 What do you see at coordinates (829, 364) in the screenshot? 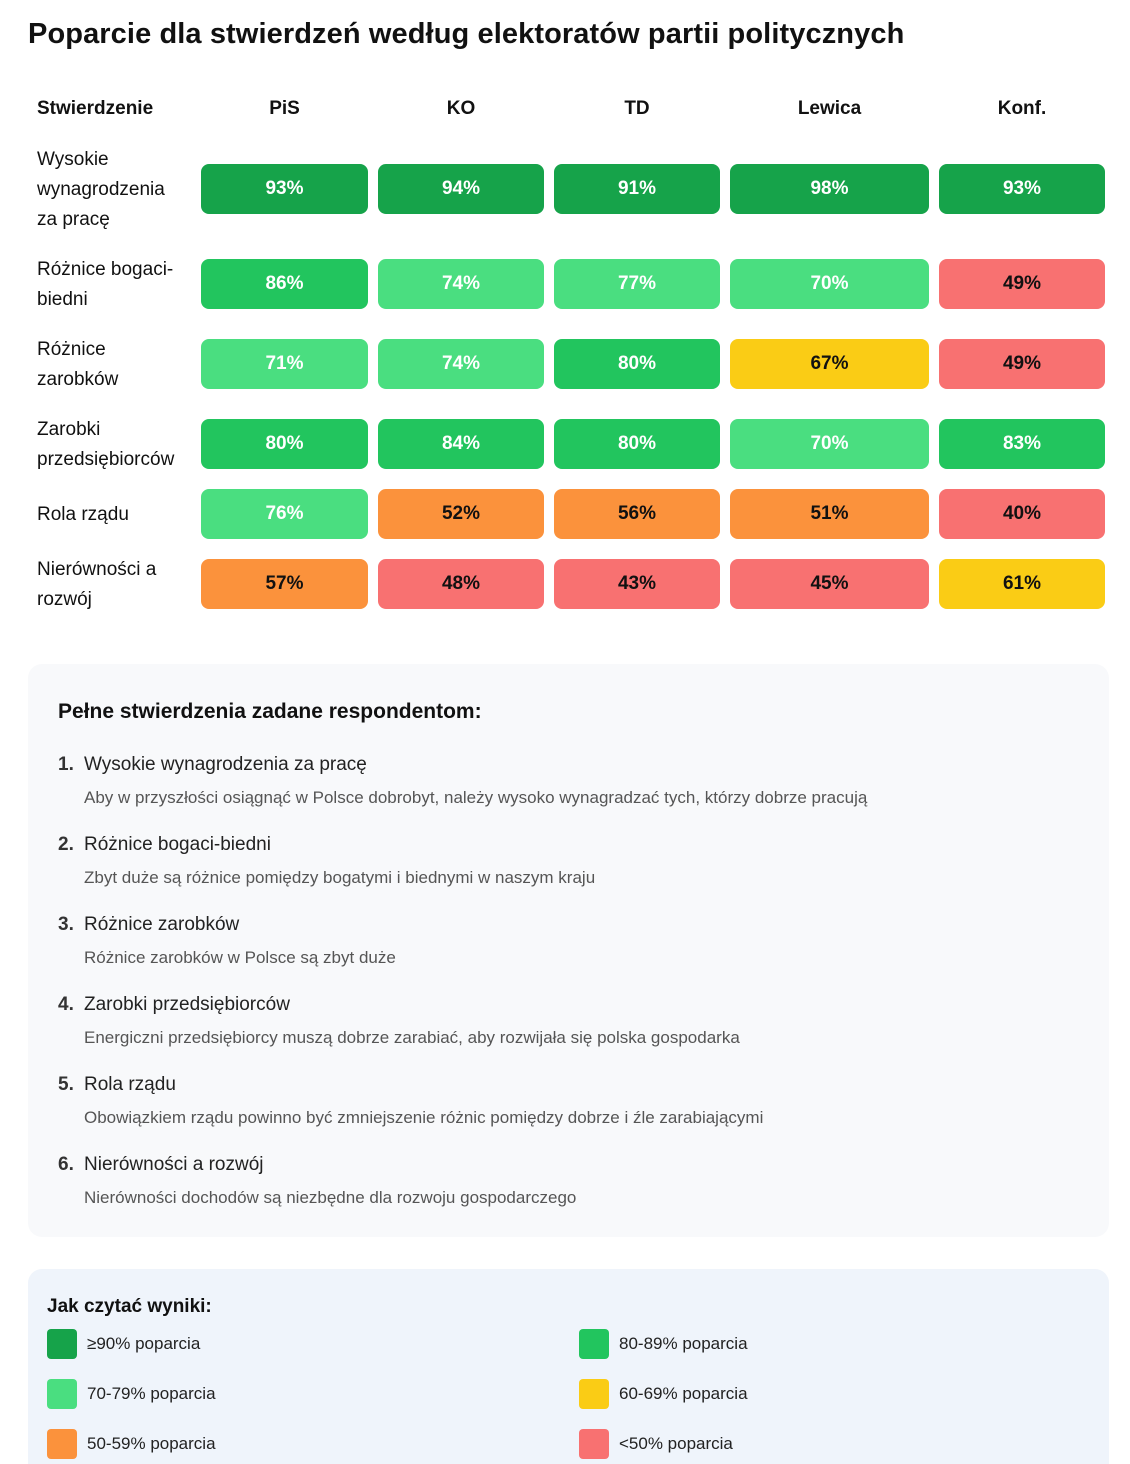
I see `heatmap-cell-lewica-row3: 67%` at bounding box center [829, 364].